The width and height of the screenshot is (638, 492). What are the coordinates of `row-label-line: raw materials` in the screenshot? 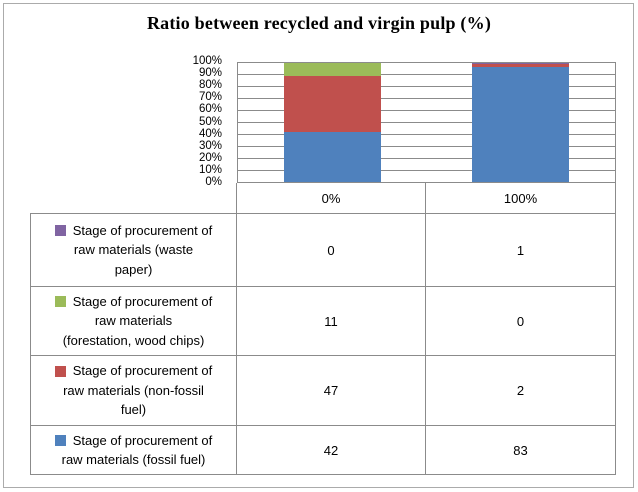 It's located at (133, 321).